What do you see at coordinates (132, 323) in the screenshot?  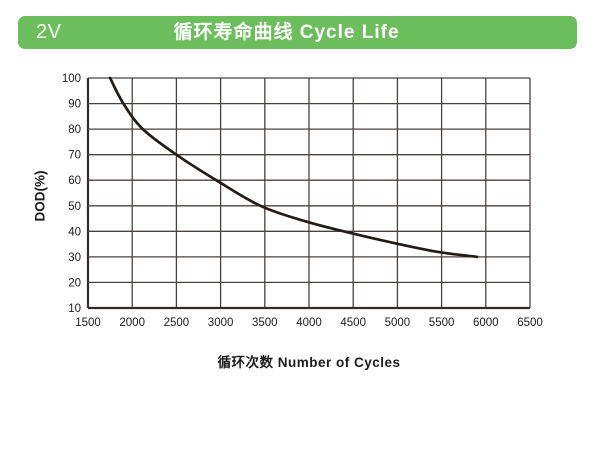 I see `x-tick-label: 2000` at bounding box center [132, 323].